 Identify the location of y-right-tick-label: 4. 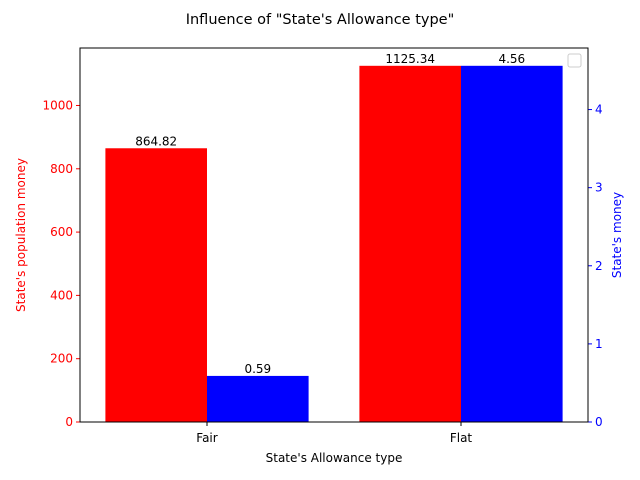
(599, 110).